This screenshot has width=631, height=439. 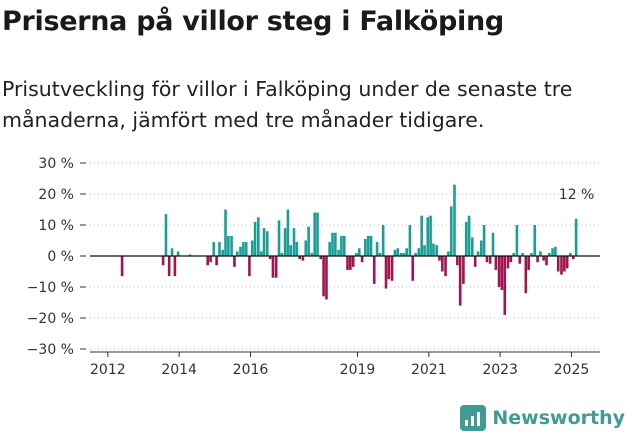 I want to click on x-tick-label: 2023, so click(x=500, y=370).